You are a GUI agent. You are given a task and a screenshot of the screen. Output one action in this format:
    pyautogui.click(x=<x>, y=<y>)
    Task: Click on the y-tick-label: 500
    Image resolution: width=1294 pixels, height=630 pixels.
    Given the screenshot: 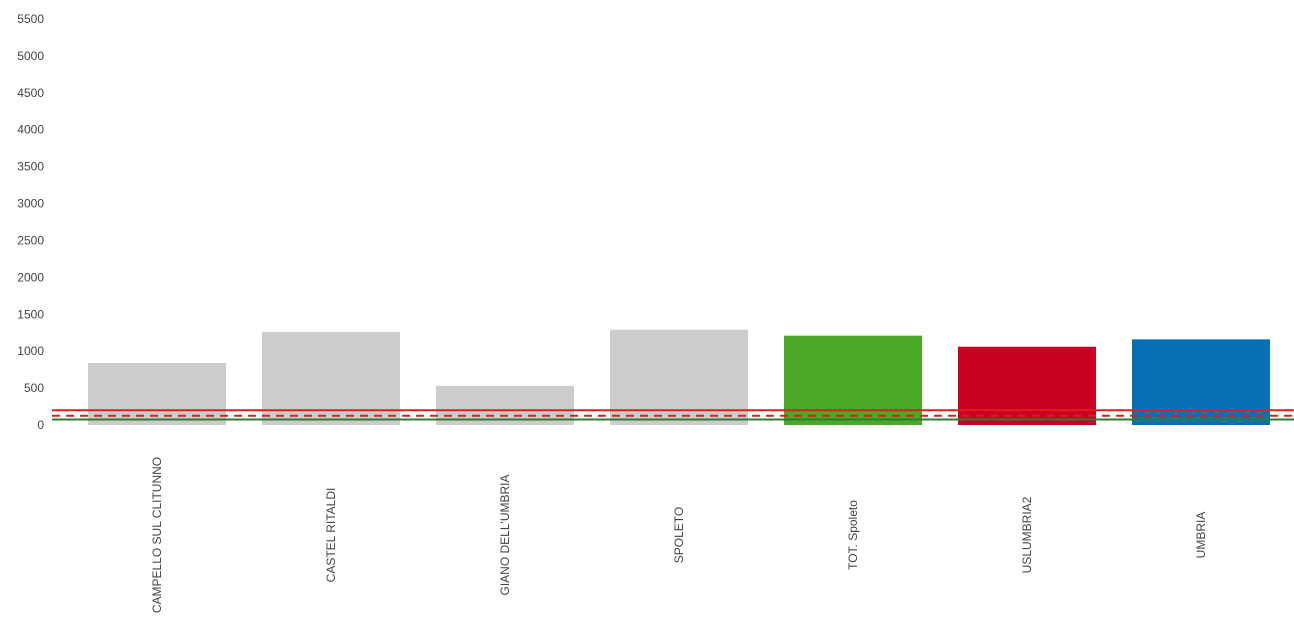 What is the action you would take?
    pyautogui.click(x=34, y=388)
    